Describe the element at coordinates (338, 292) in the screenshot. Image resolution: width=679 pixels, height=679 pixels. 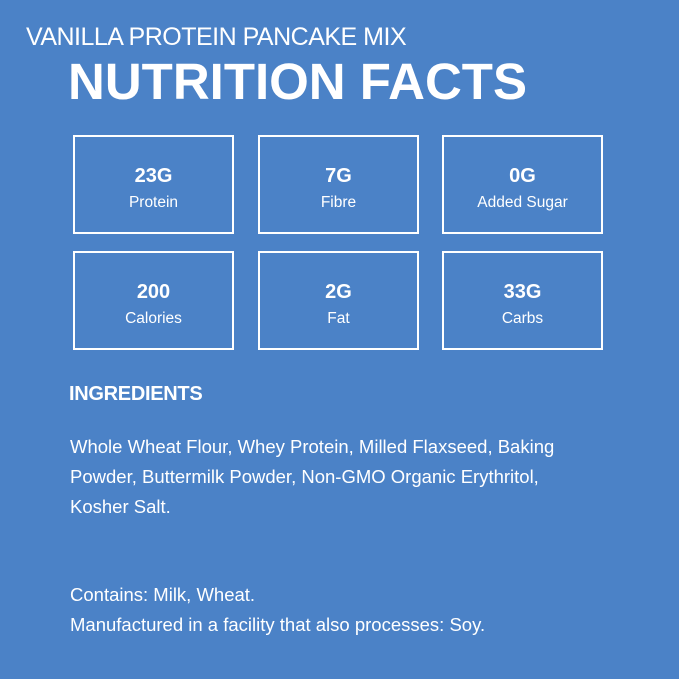
I see `fact-value: 2G` at that location.